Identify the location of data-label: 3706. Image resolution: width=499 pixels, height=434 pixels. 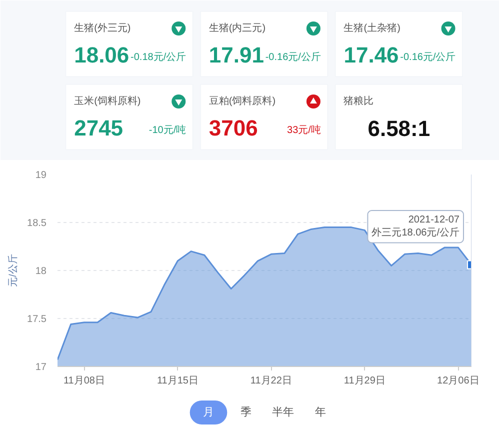
(233, 128).